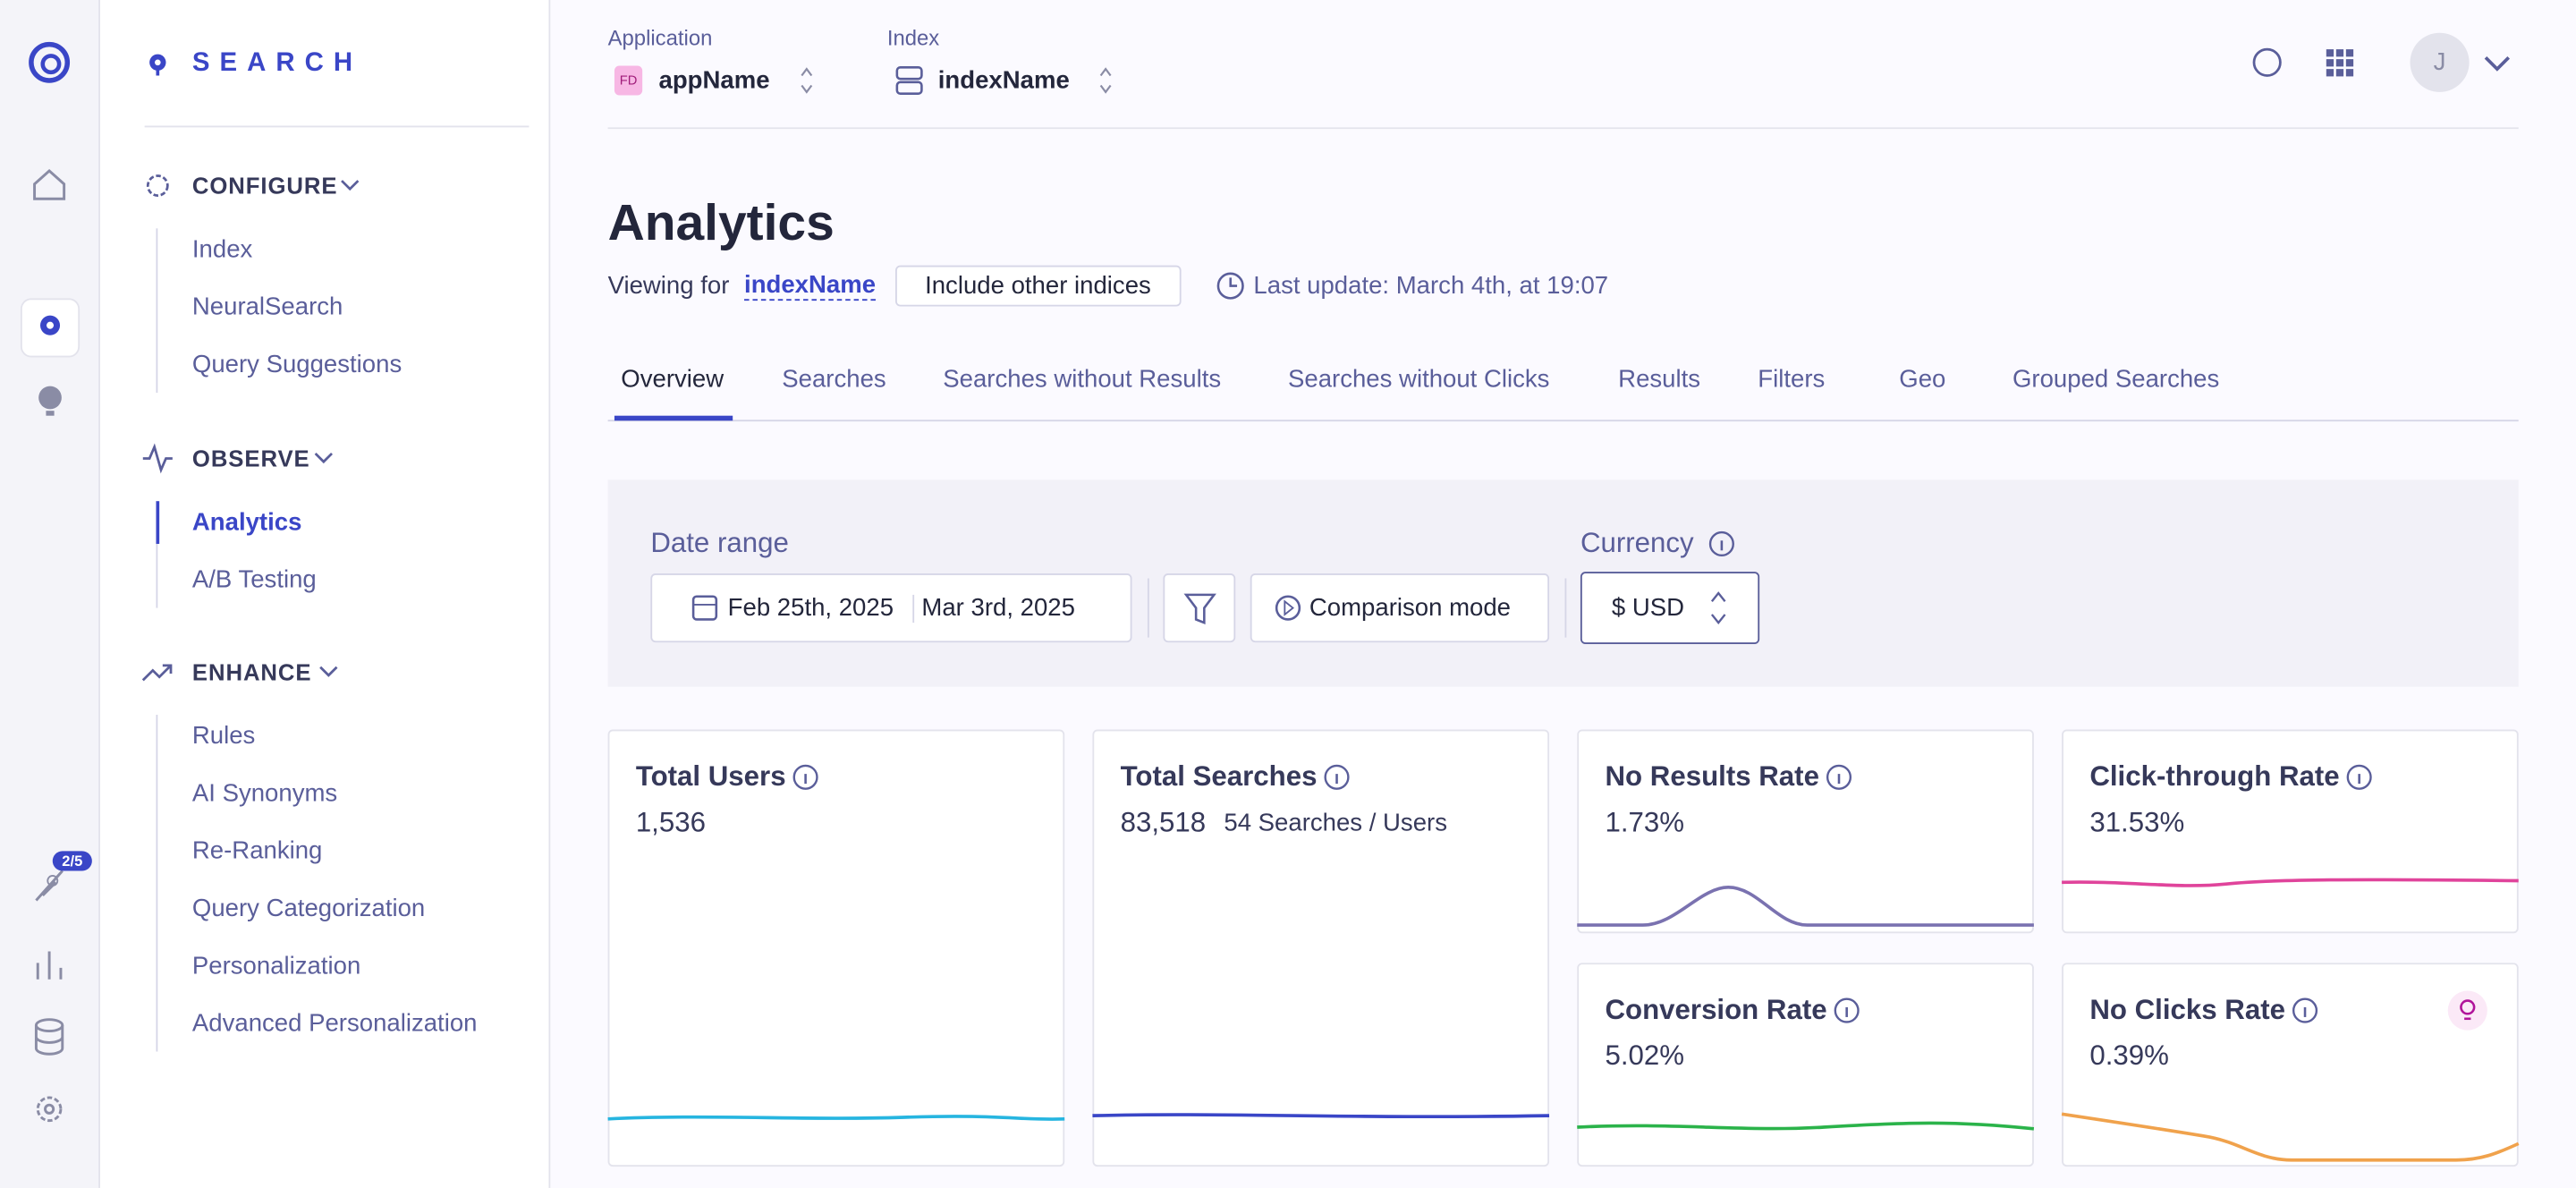  I want to click on section-title: CONFIGURE, so click(264, 185).